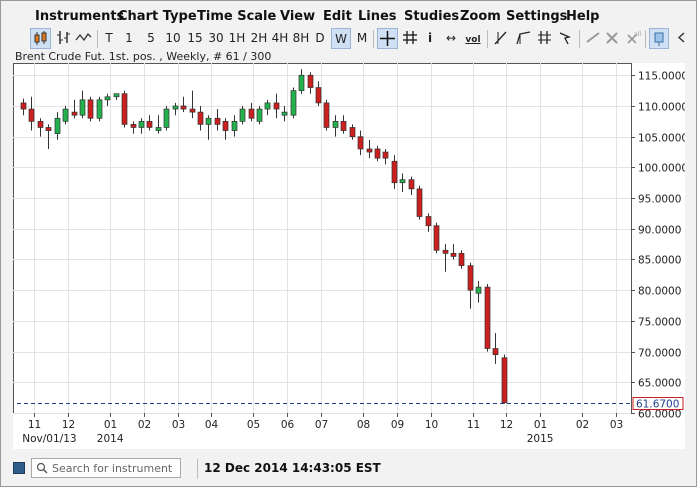 Image resolution: width=697 pixels, height=487 pixels. What do you see at coordinates (114, 468) in the screenshot?
I see `search-input` at bounding box center [114, 468].